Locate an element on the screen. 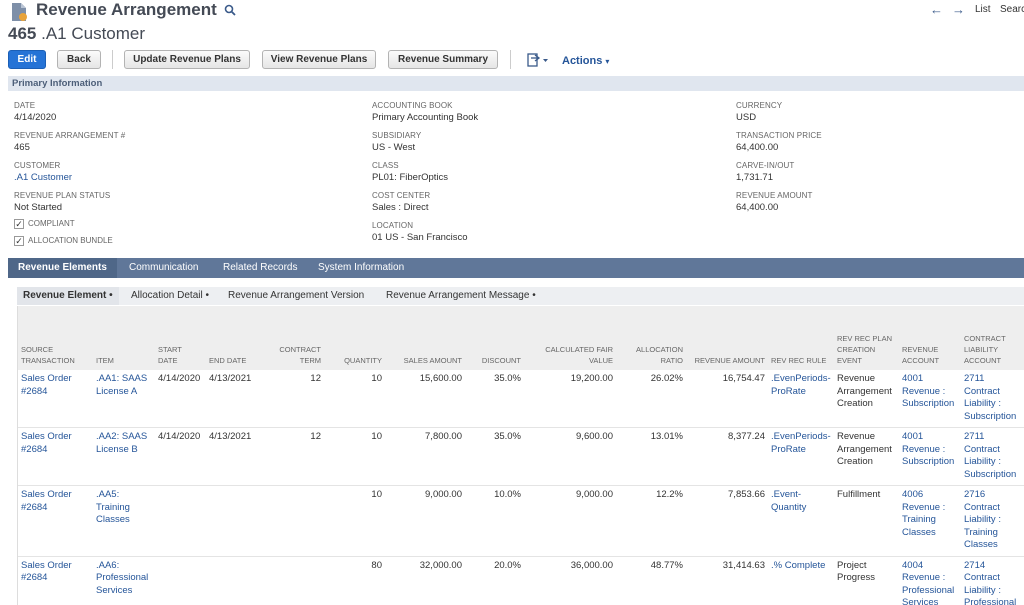 This screenshot has height=605, width=1024. contract-term-cell is located at coordinates (291, 580).